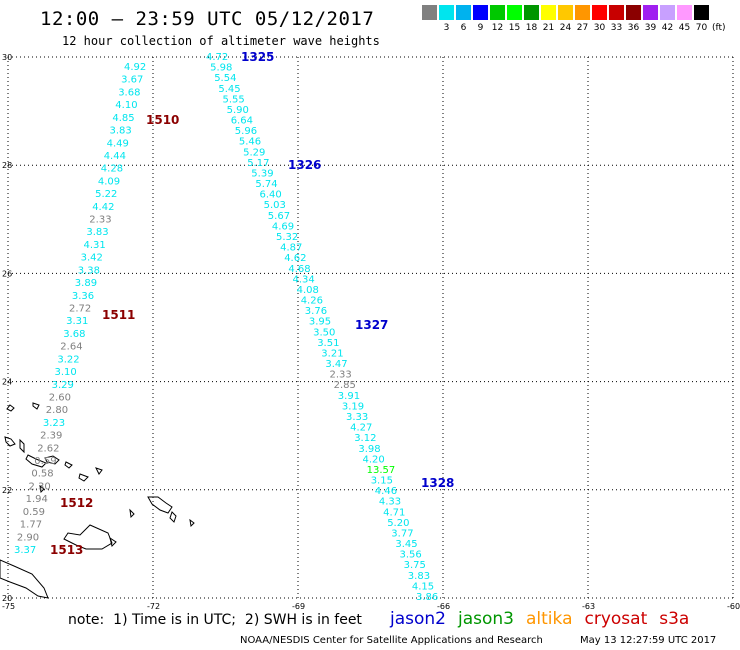 The width and height of the screenshot is (740, 650). I want to click on wave-height-value: 4.10, so click(126, 105).